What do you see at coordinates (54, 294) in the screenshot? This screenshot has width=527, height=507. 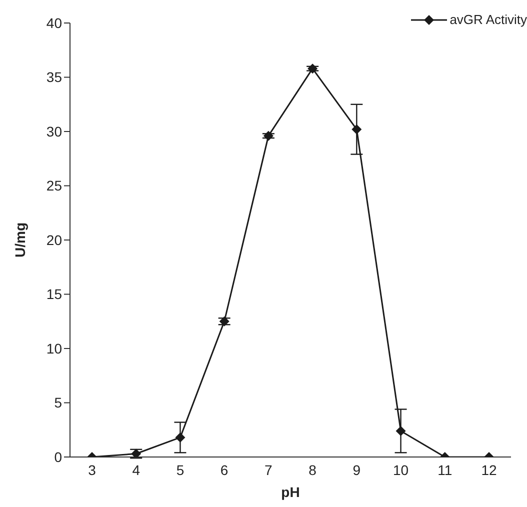 I see `y-tick-label: 15` at bounding box center [54, 294].